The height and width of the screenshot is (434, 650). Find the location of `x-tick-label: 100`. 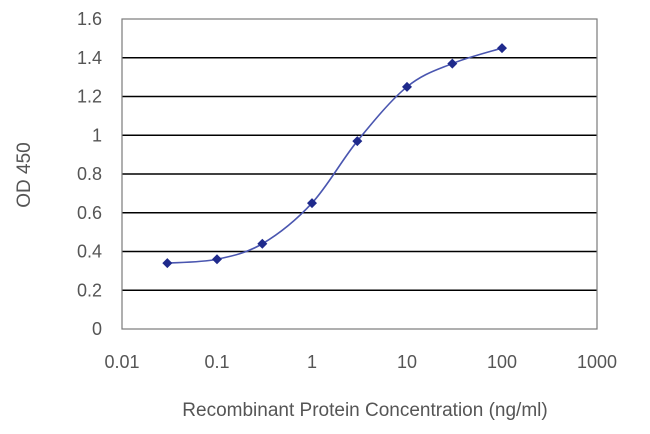

x-tick-label: 100 is located at coordinates (502, 362).